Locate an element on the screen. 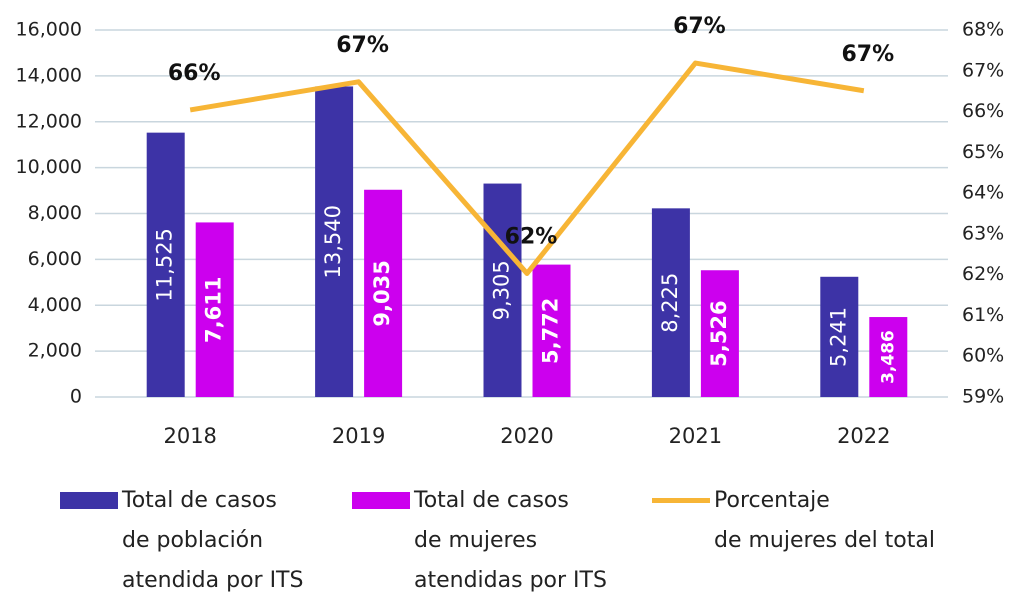 This screenshot has height=595, width=1021. y-tick-label: 16,000 is located at coordinates (49, 30).